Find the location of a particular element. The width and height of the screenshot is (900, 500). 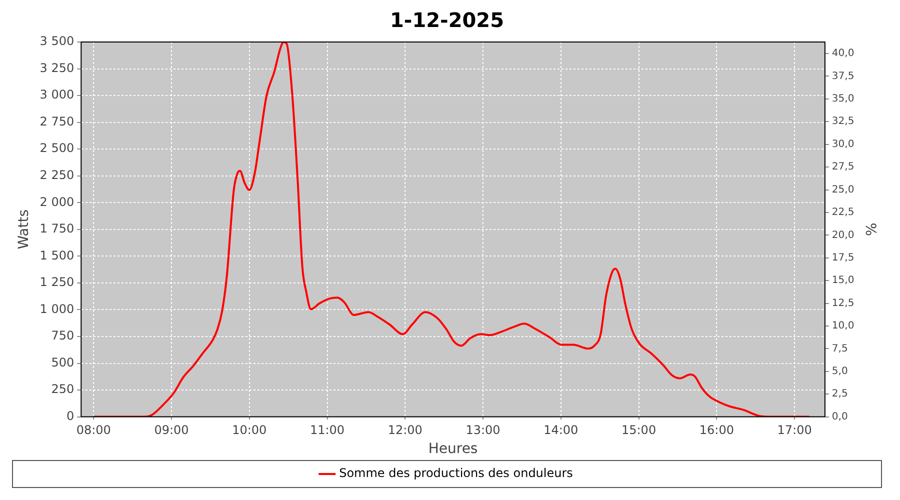

y2-tick-label: 25,0 is located at coordinates (843, 190).